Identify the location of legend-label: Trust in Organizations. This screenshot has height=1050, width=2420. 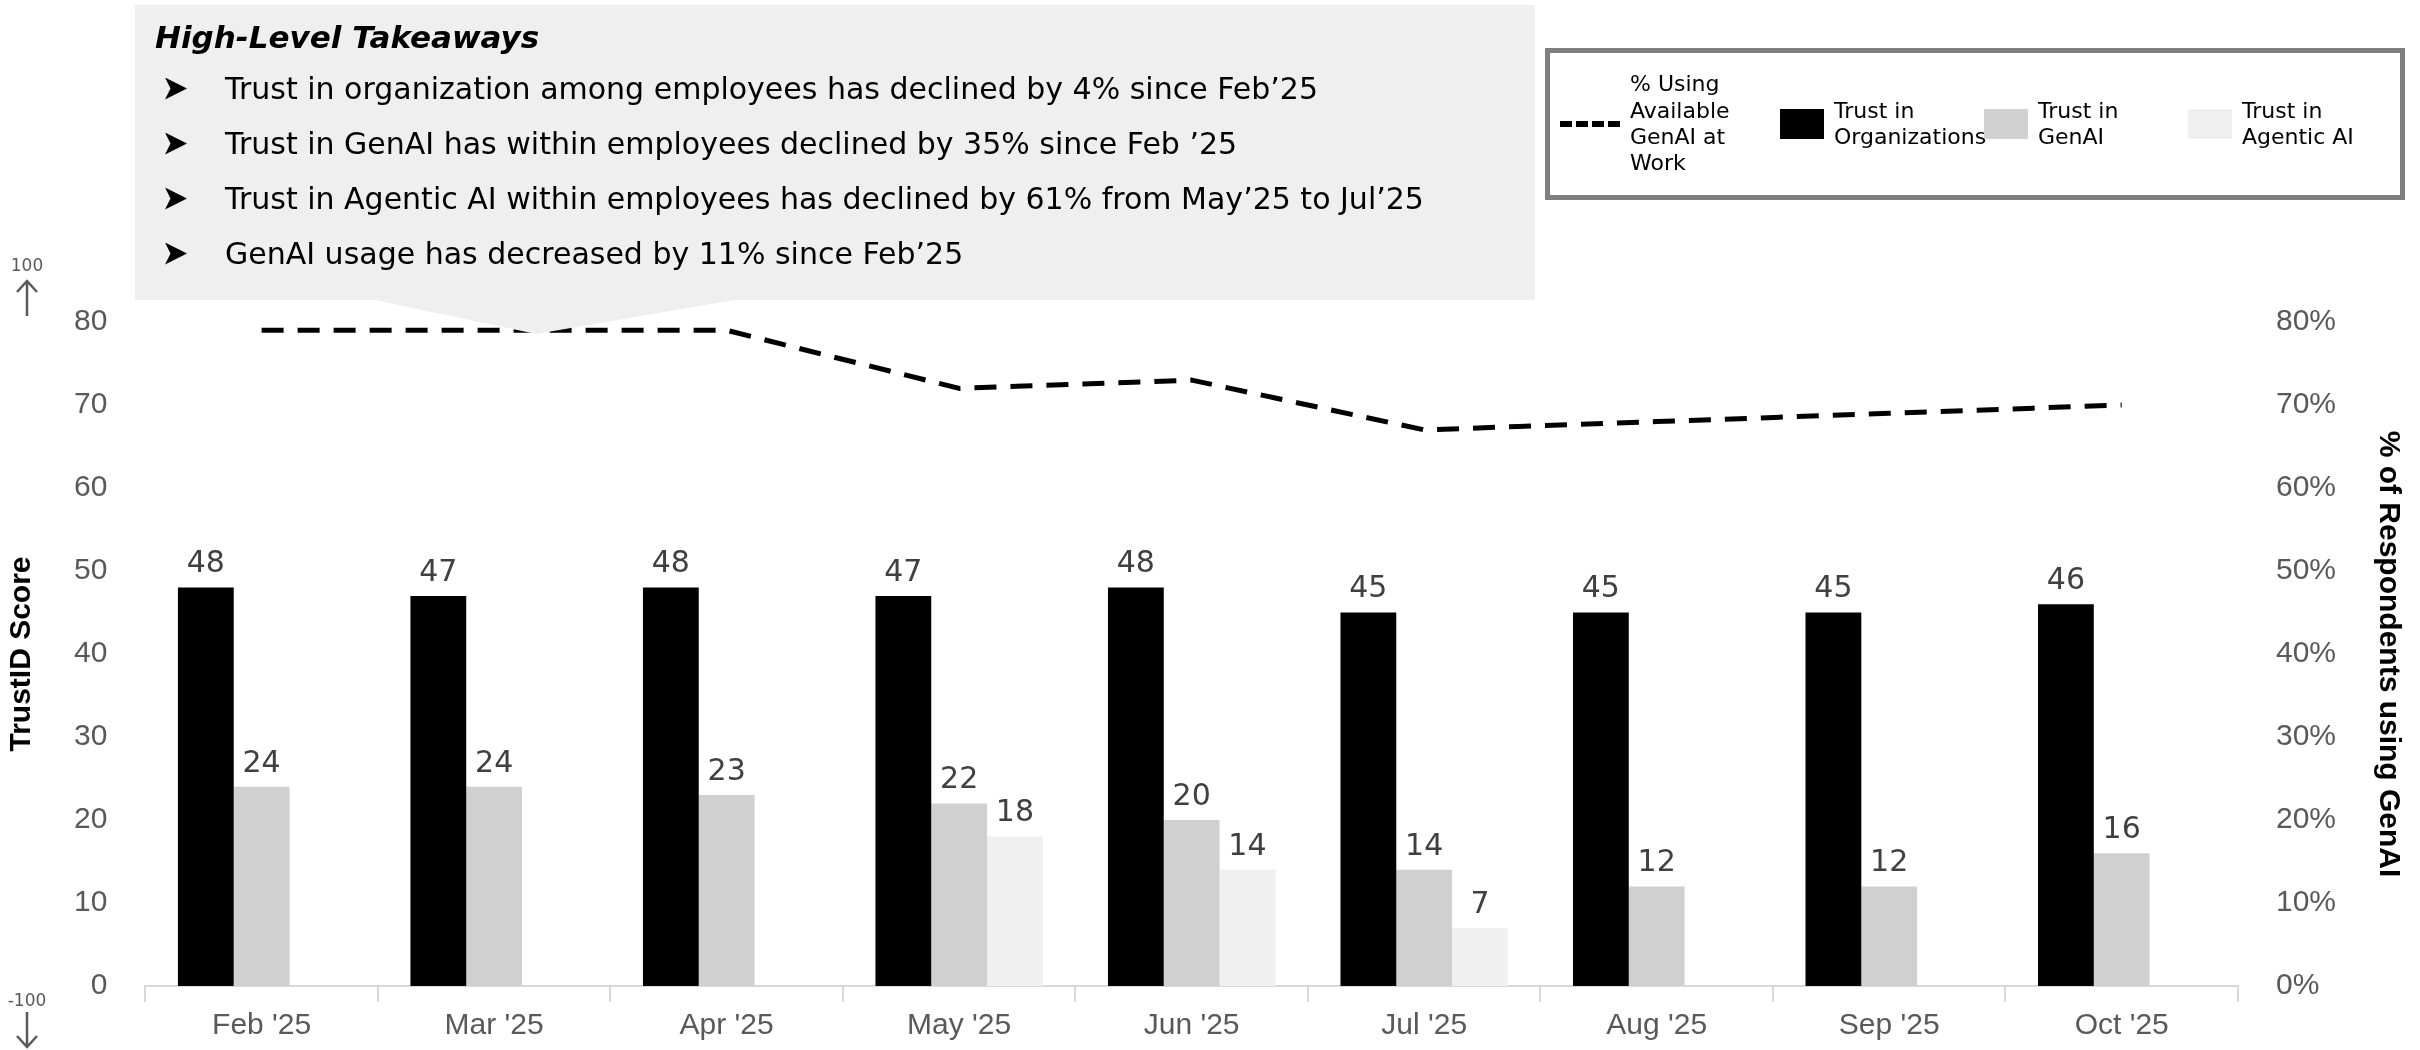
(1910, 124).